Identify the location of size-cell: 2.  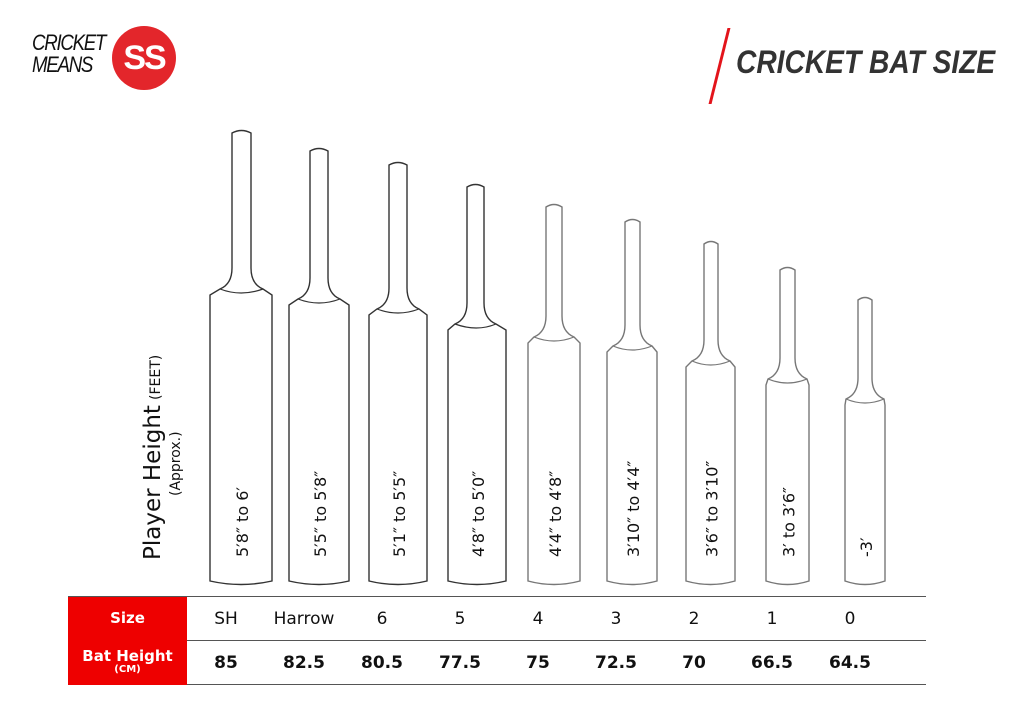
(694, 618).